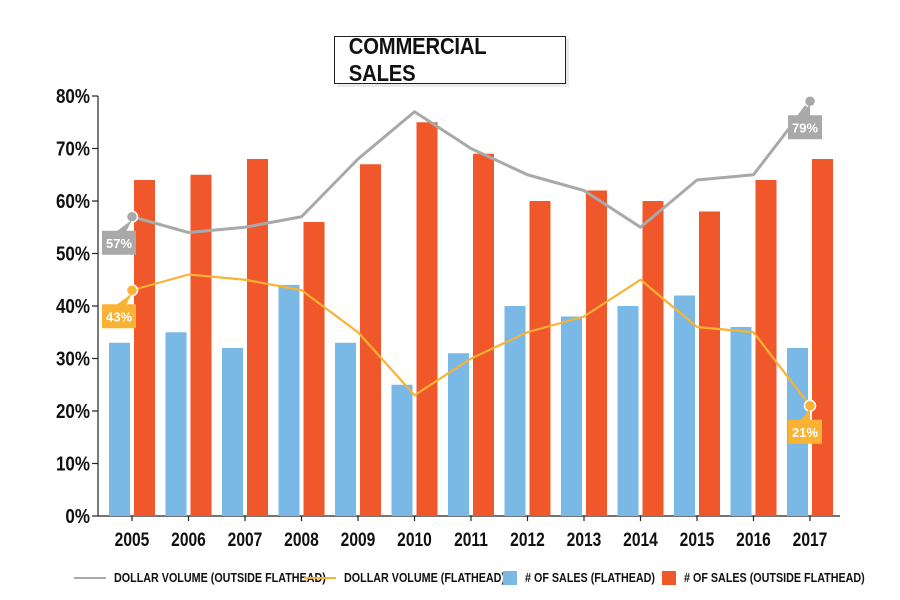  What do you see at coordinates (73, 411) in the screenshot?
I see `y-tick-label: 20%` at bounding box center [73, 411].